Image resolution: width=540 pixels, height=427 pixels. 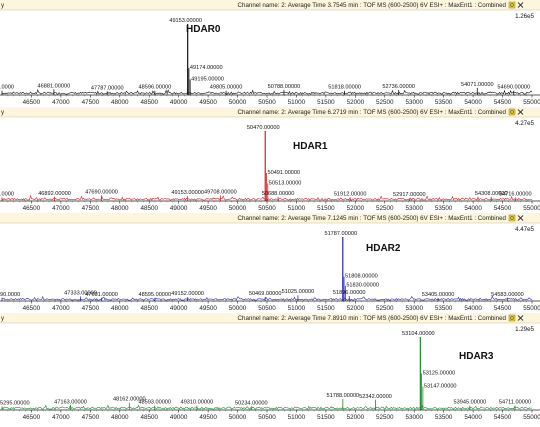 I want to click on x-tick-label: 52000, so click(x=356, y=417).